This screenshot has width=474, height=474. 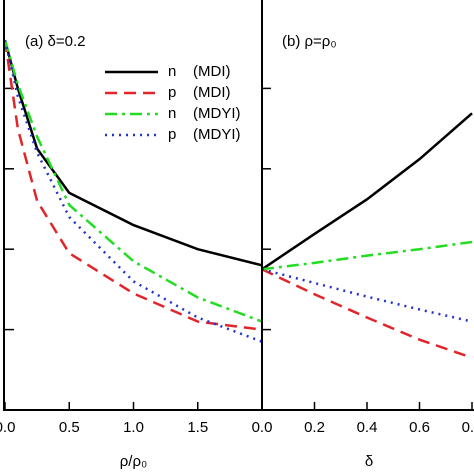 I want to click on x-tick-label: 0.5, so click(x=69, y=427).